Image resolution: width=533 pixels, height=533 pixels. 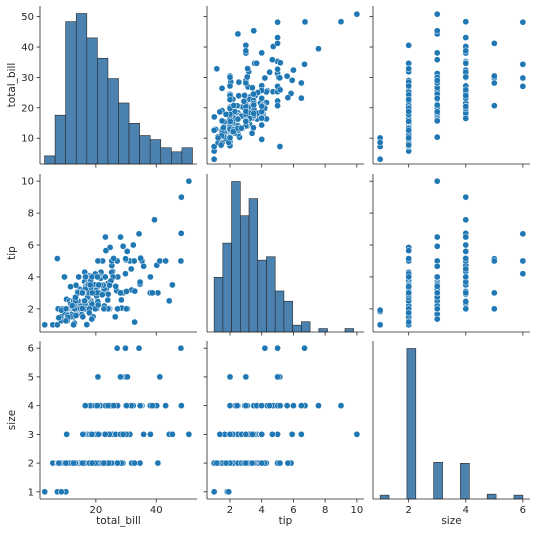 What do you see at coordinates (451, 428) in the screenshot?
I see `panel-size-vs-size: 2 4 6` at bounding box center [451, 428].